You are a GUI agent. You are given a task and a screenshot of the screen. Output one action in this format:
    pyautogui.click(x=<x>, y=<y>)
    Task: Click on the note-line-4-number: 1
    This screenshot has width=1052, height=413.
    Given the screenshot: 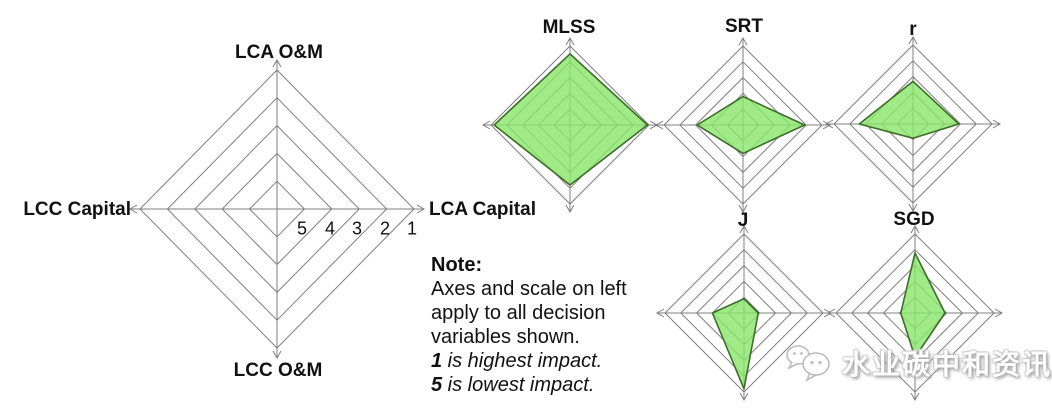 What is the action you would take?
    pyautogui.click(x=437, y=361)
    